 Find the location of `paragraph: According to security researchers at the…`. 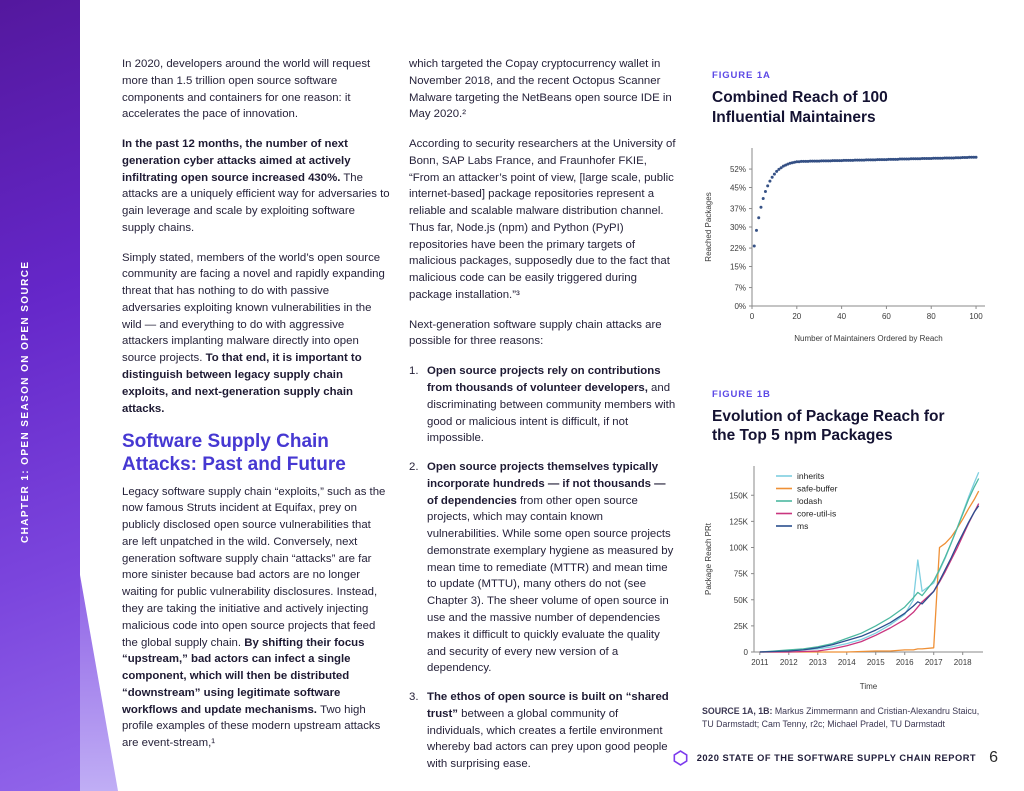

paragraph: According to security researchers at the… is located at coordinates (542, 219).